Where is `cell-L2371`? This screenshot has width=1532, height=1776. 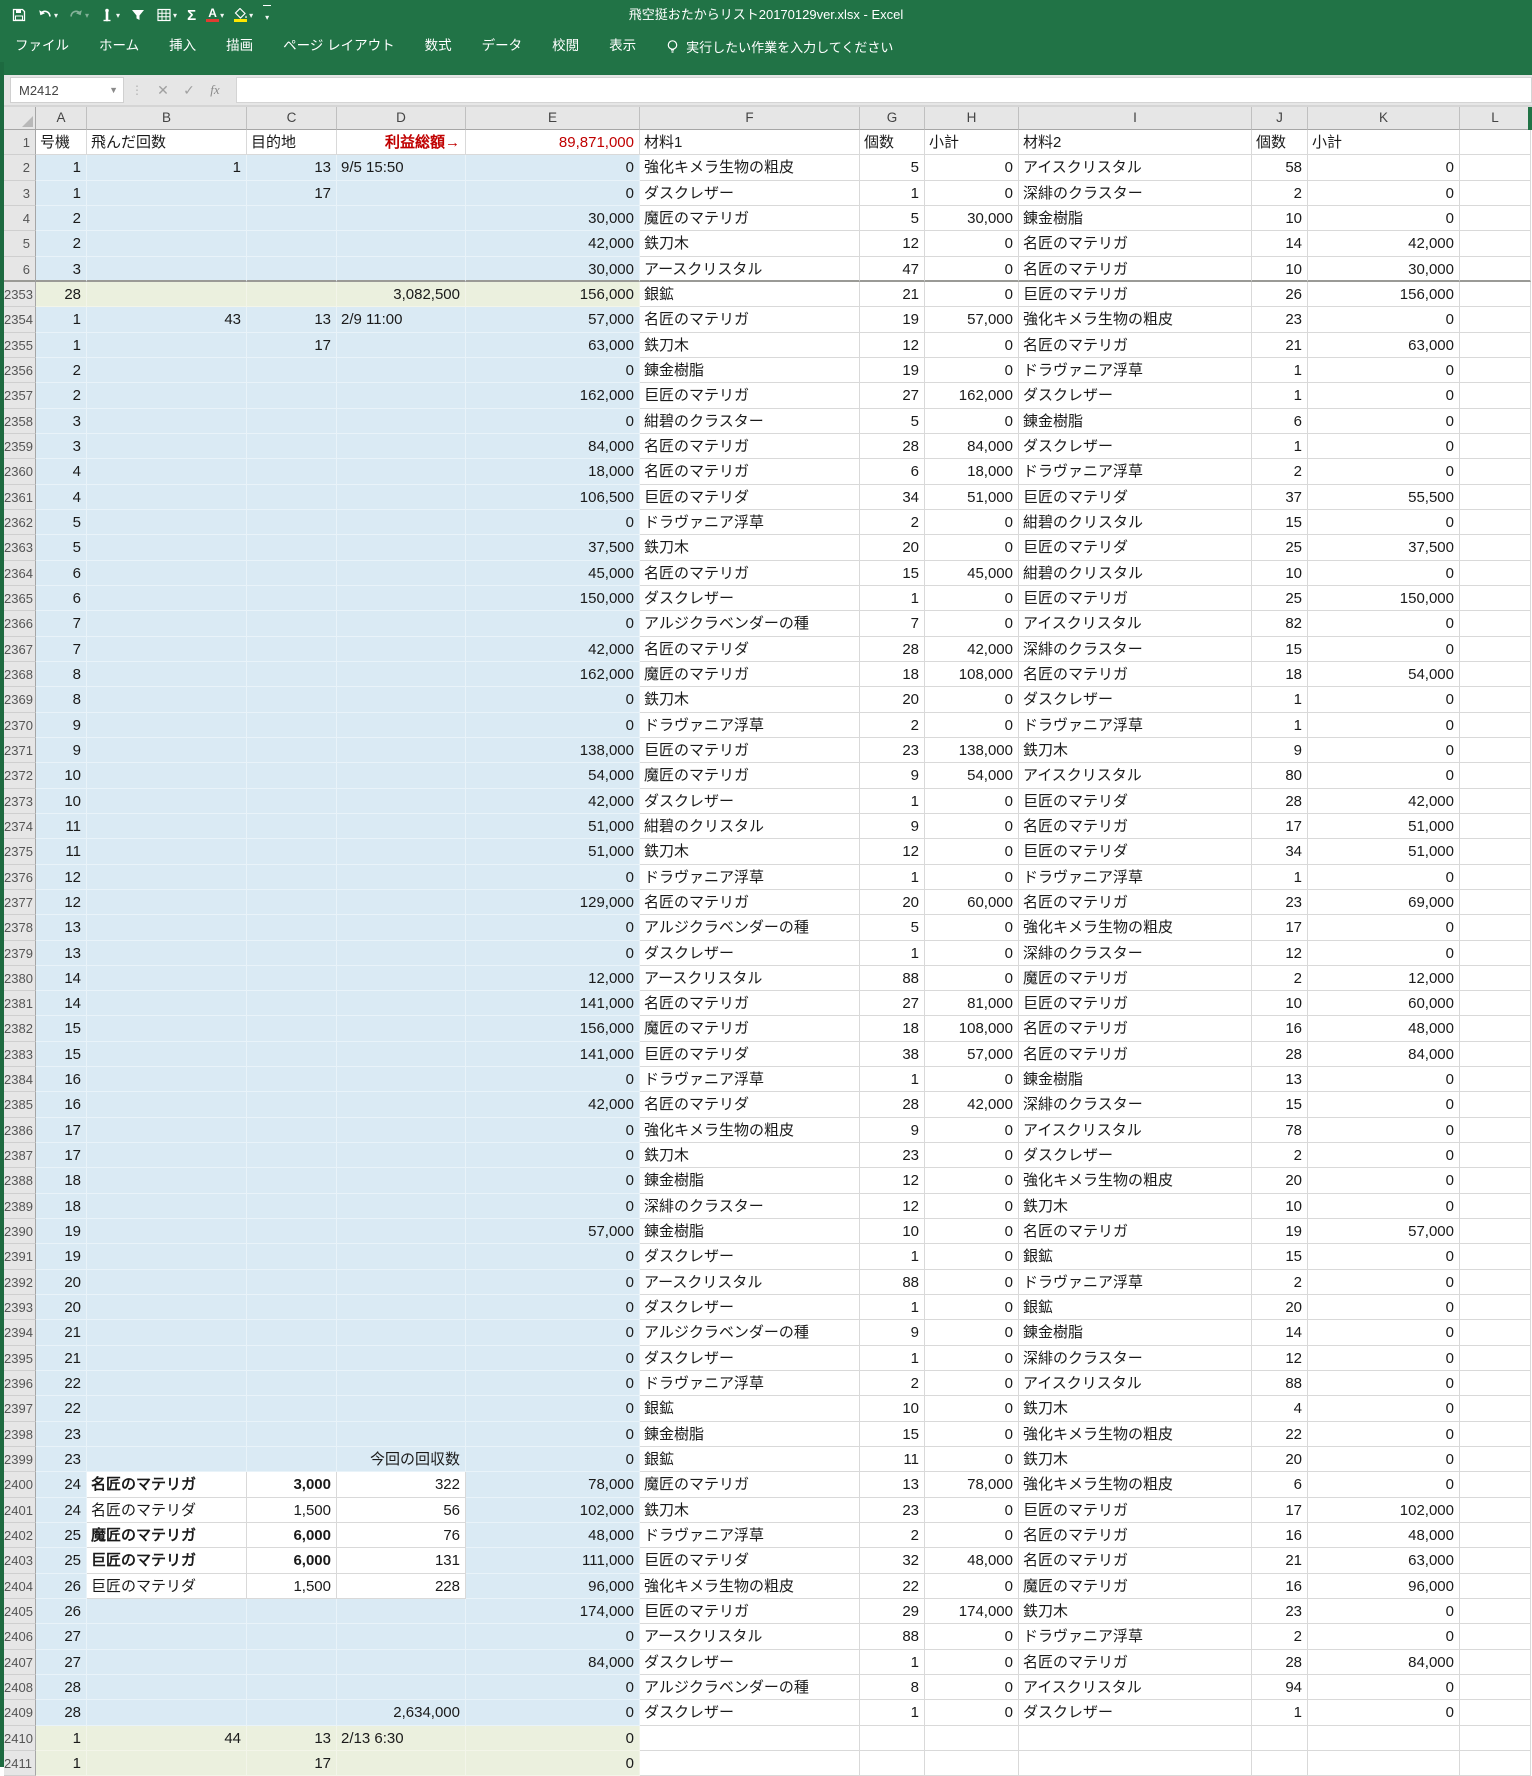 cell-L2371 is located at coordinates (1495, 750).